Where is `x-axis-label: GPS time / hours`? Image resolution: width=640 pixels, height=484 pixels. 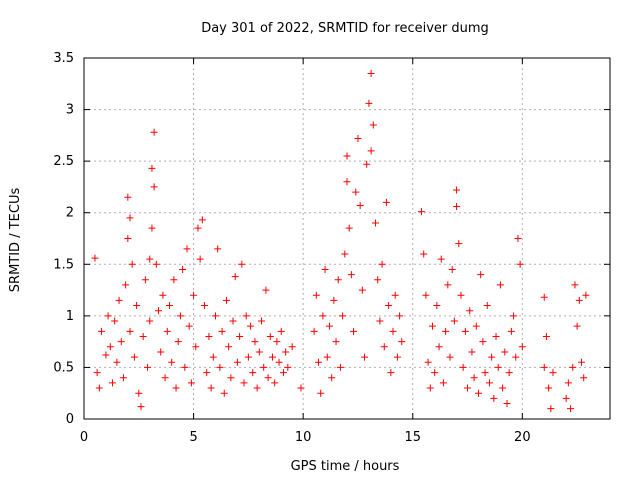
x-axis-label: GPS time / hours is located at coordinates (345, 466).